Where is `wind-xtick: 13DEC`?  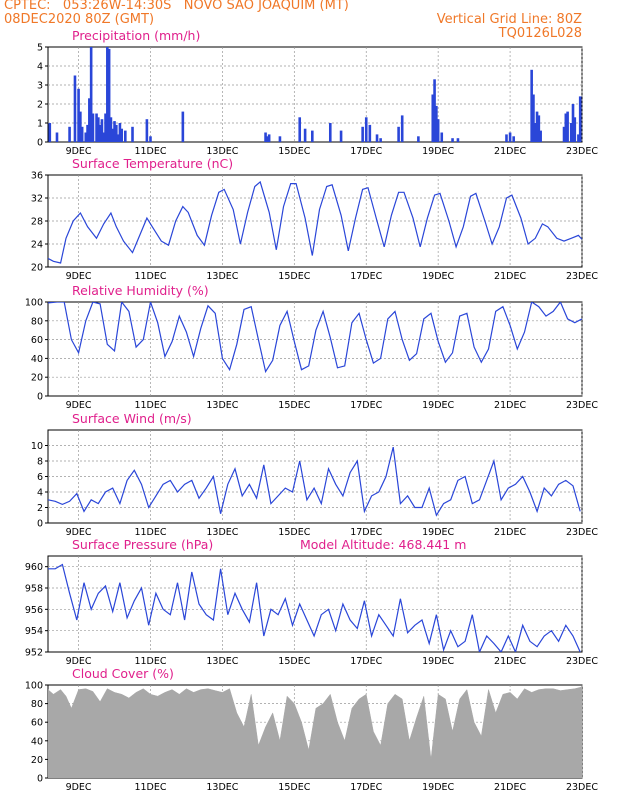 wind-xtick: 13DEC is located at coordinates (222, 532).